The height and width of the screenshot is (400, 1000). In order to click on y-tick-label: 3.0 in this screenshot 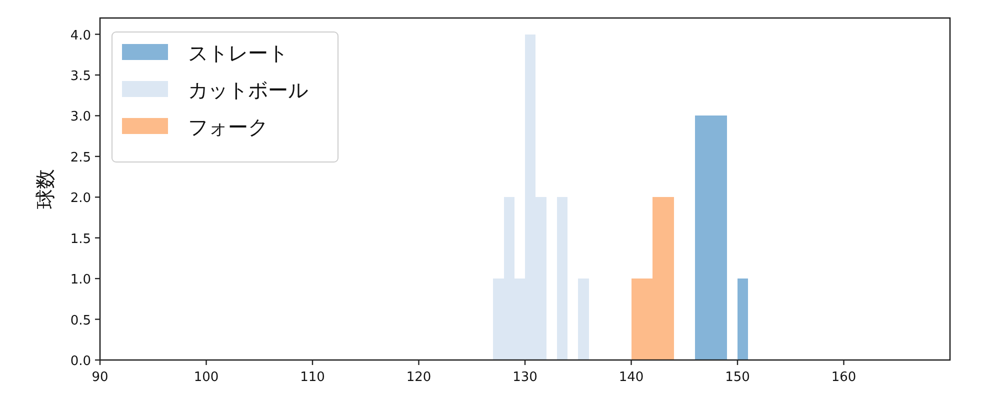, I will do `click(80, 117)`.